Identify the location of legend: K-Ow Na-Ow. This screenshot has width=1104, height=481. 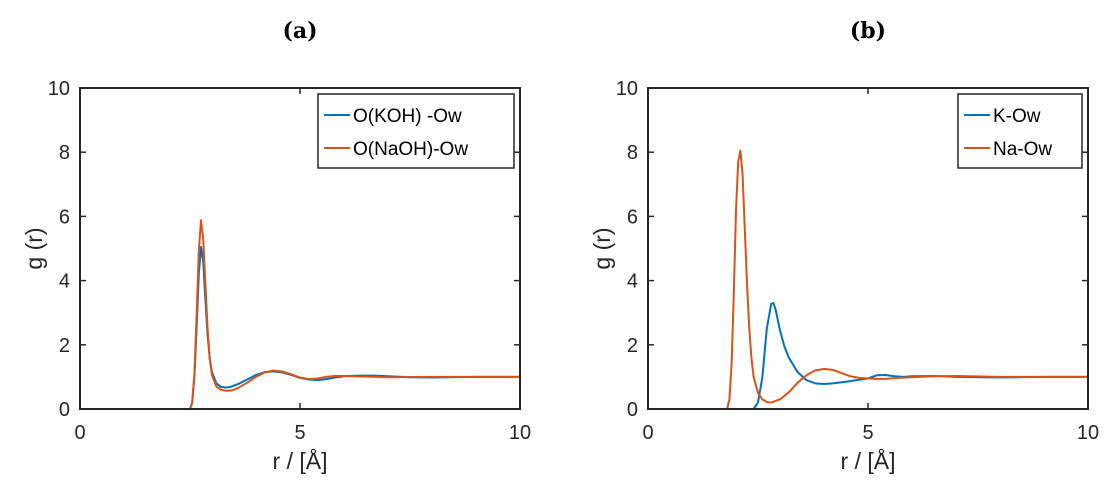
(1020, 131).